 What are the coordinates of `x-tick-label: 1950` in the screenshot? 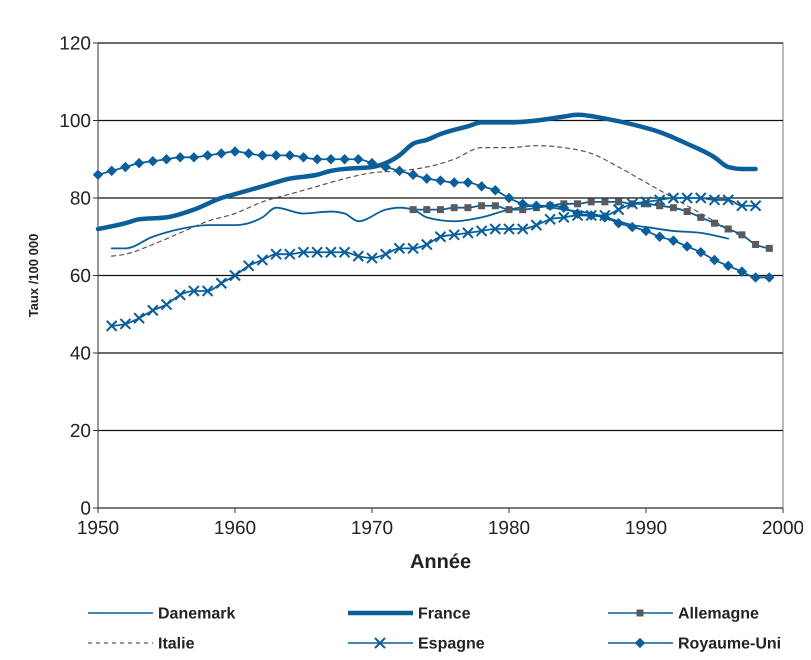 It's located at (98, 528).